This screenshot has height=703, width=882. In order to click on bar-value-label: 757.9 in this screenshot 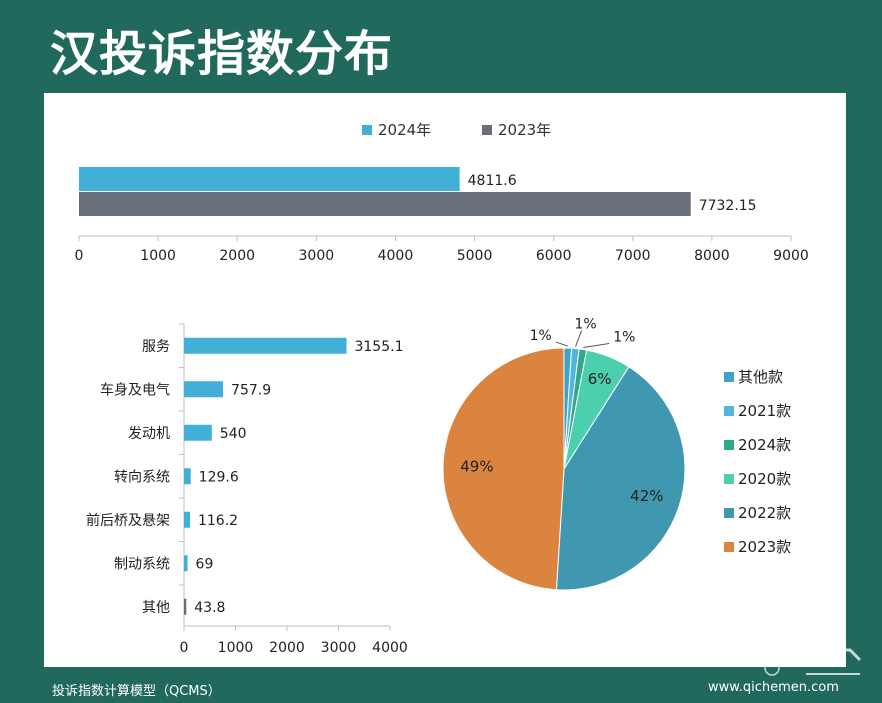, I will do `click(251, 390)`.